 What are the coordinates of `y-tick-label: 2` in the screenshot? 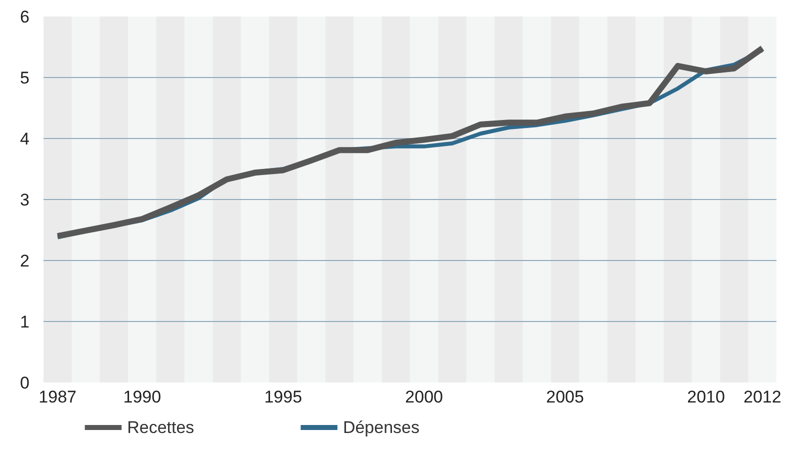 It's located at (25, 261).